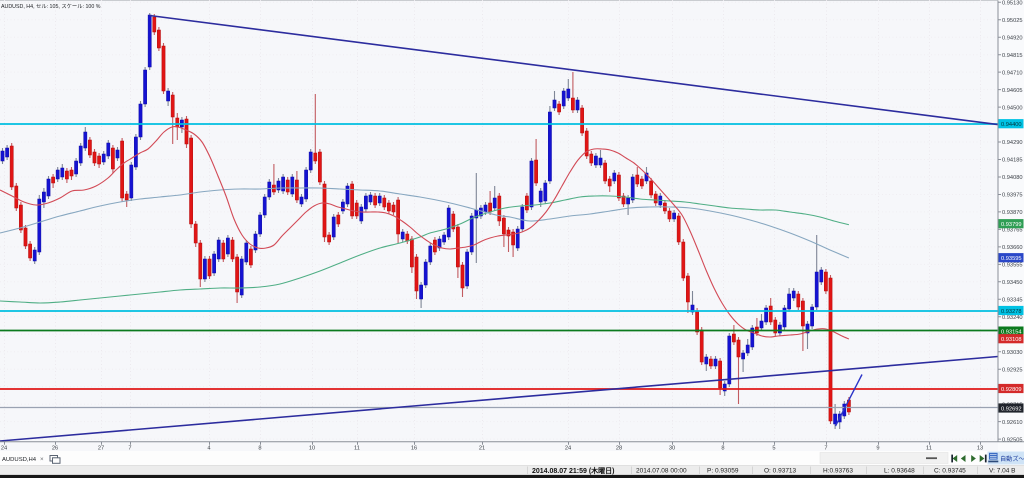  What do you see at coordinates (312, 449) in the screenshot?
I see `svg-text: 10` at bounding box center [312, 449].